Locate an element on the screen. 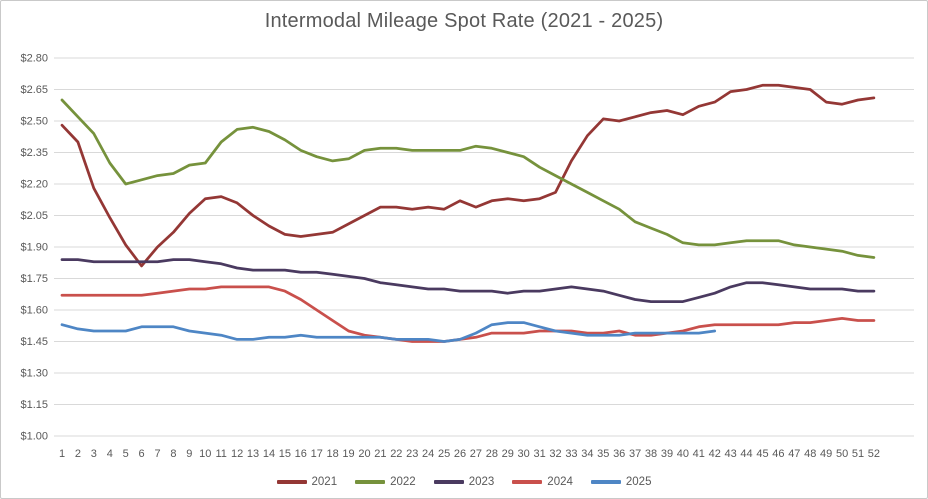 Image resolution: width=928 pixels, height=499 pixels. y-tick-label: $2.80 is located at coordinates (34, 59).